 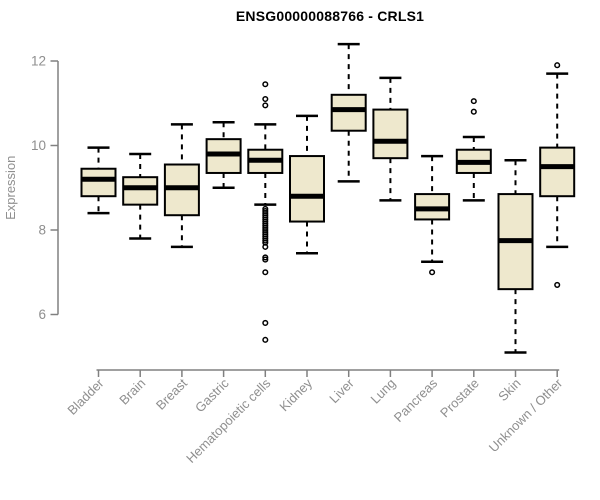 What do you see at coordinates (38, 145) in the screenshot?
I see `y-tick-label: 10` at bounding box center [38, 145].